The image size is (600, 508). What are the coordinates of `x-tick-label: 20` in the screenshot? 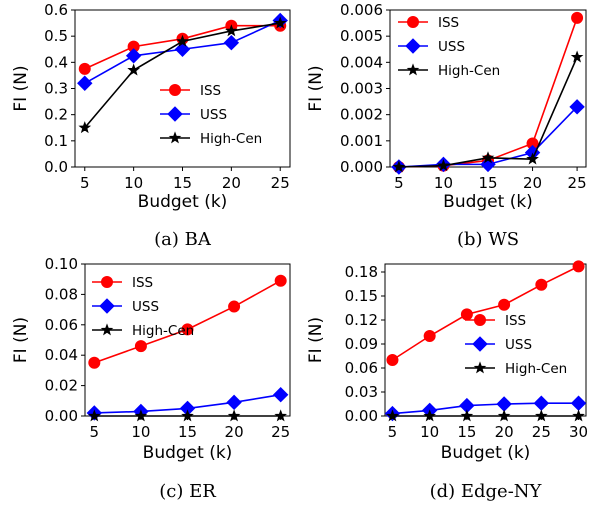 It's located at (532, 183).